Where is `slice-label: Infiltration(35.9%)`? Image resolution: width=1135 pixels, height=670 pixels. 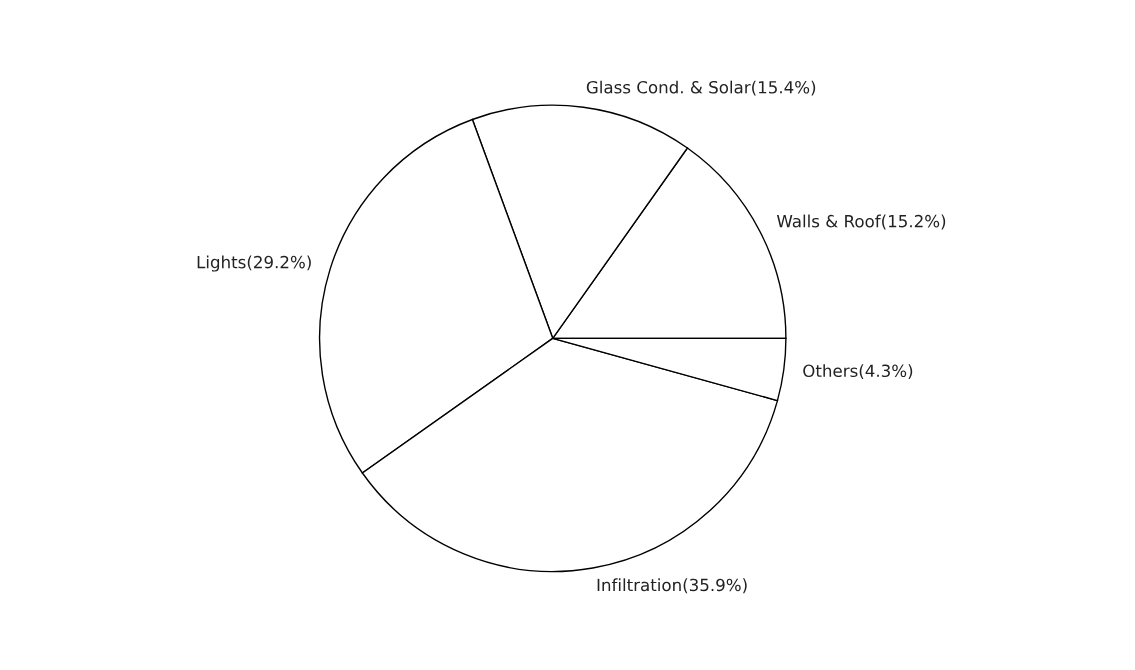 slice-label: Infiltration(35.9%) is located at coordinates (672, 586).